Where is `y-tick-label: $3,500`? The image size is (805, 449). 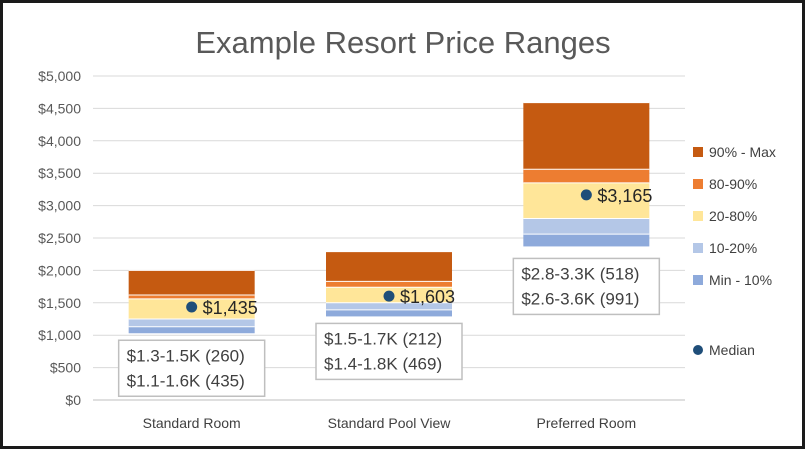
y-tick-label: $3,500 is located at coordinates (59, 173).